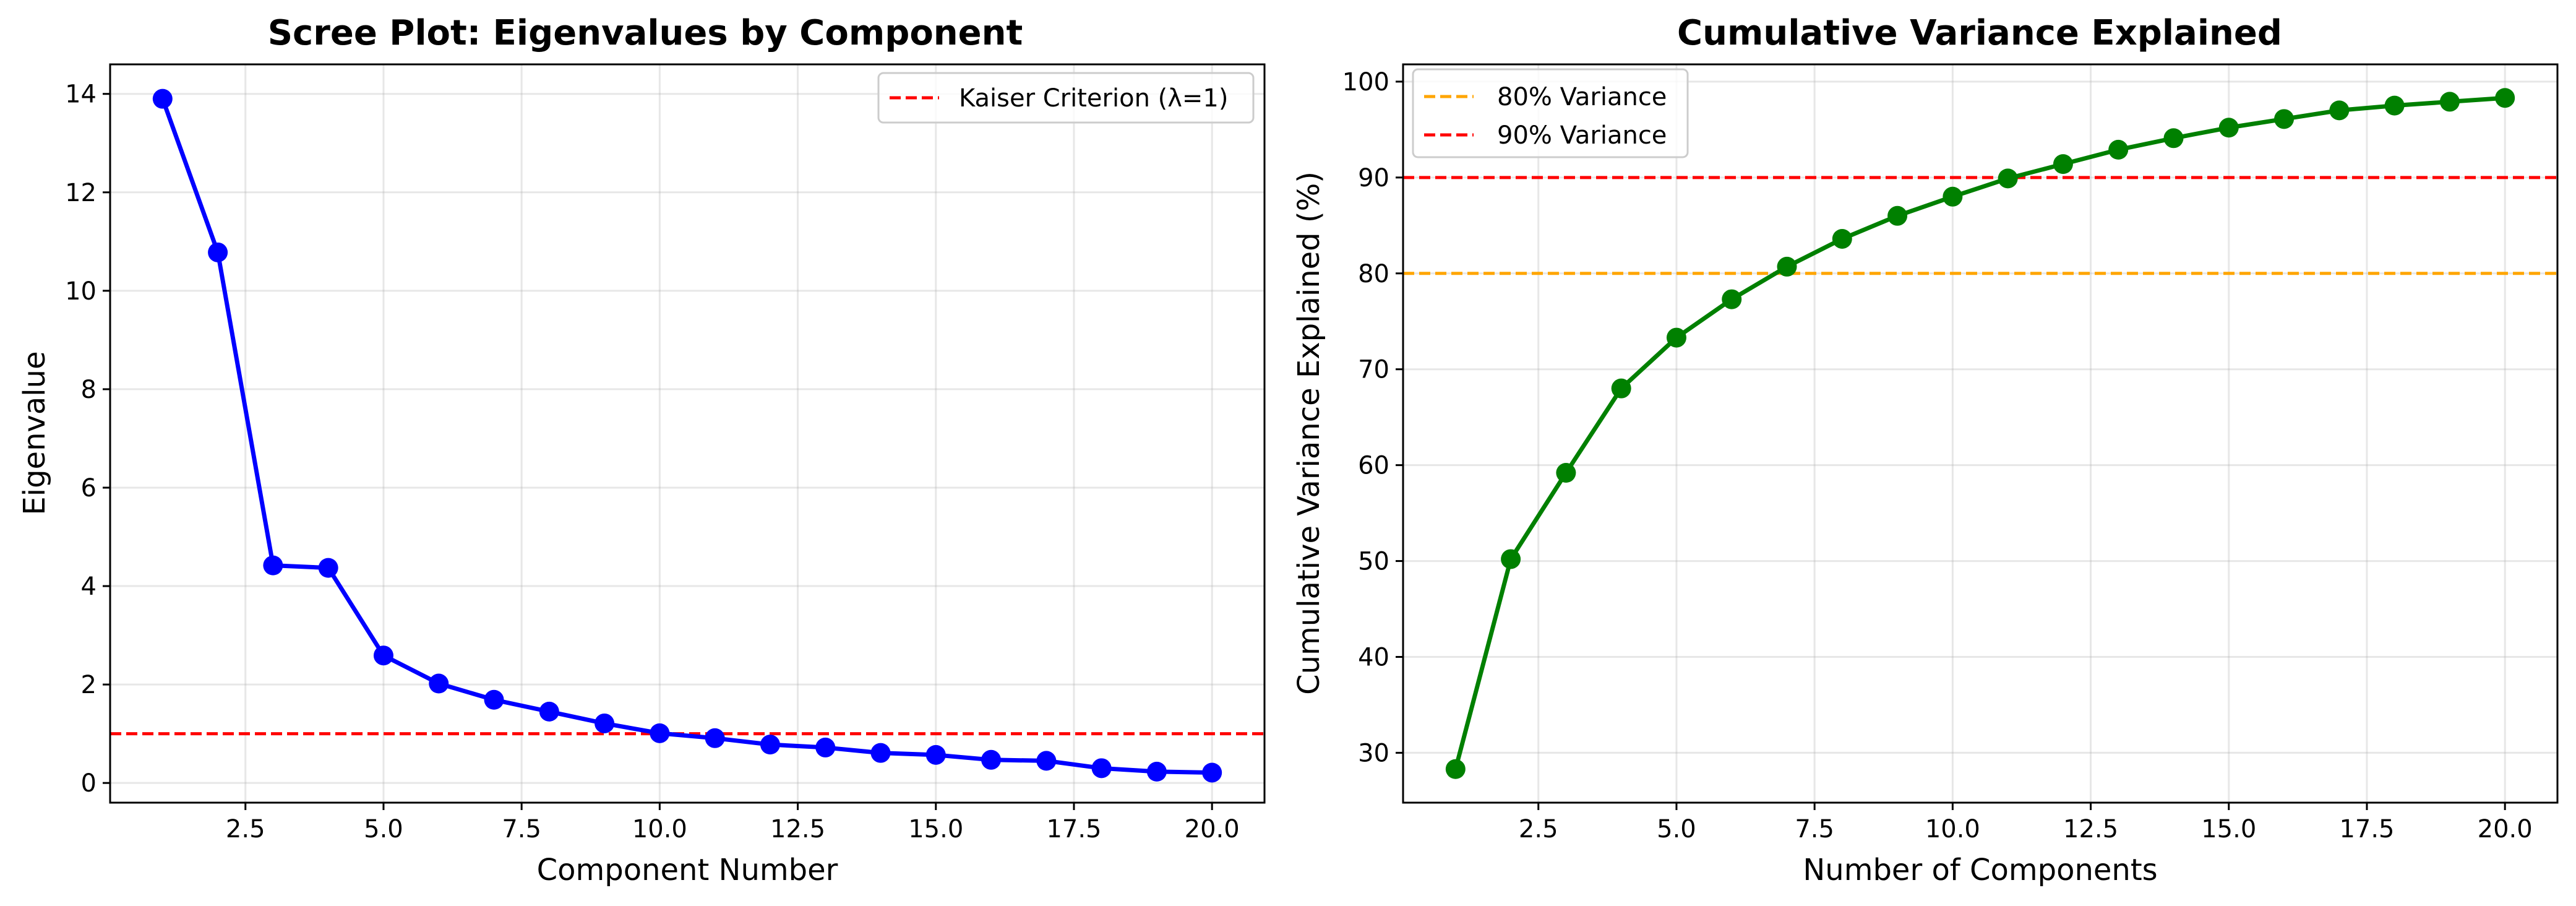  Describe the element at coordinates (1676, 829) in the screenshot. I see `cumulative-variance-x-tick-label: 5.0` at that location.